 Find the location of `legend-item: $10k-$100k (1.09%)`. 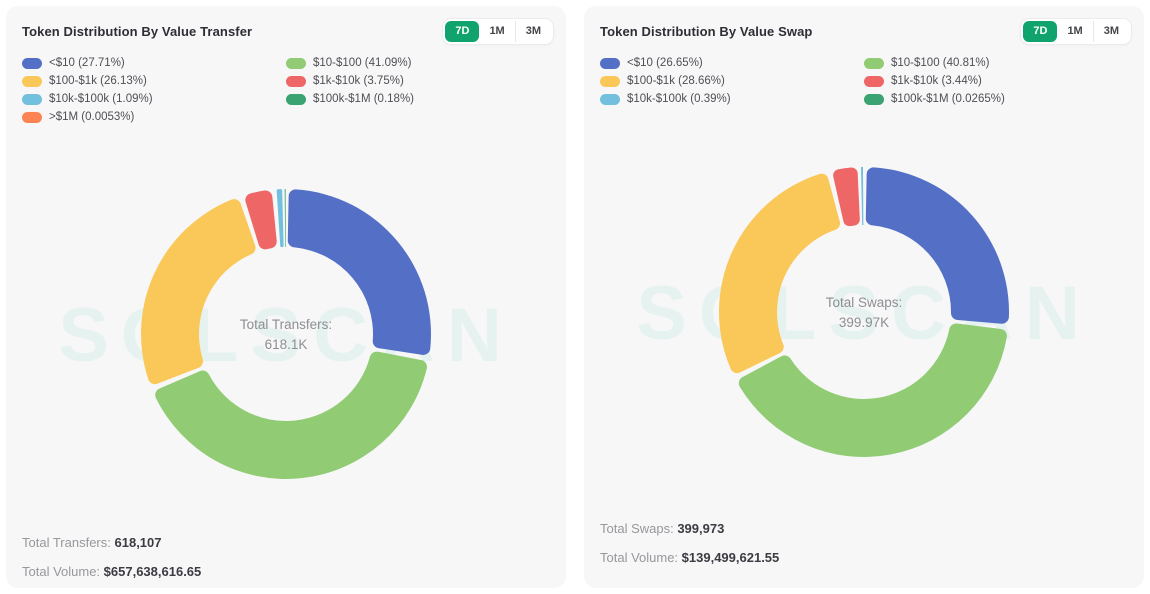

legend-item: $10k-$100k (1.09%) is located at coordinates (154, 99).